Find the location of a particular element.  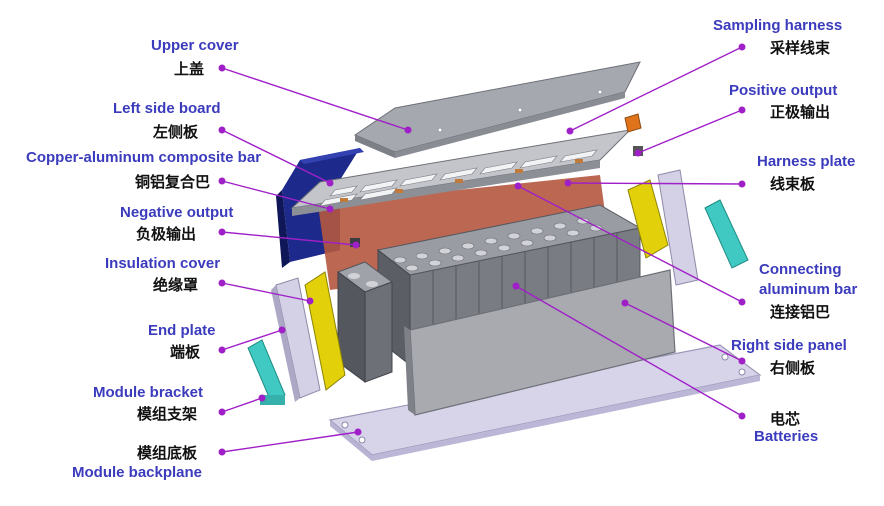

end-plate-left is located at coordinates (296, 339).